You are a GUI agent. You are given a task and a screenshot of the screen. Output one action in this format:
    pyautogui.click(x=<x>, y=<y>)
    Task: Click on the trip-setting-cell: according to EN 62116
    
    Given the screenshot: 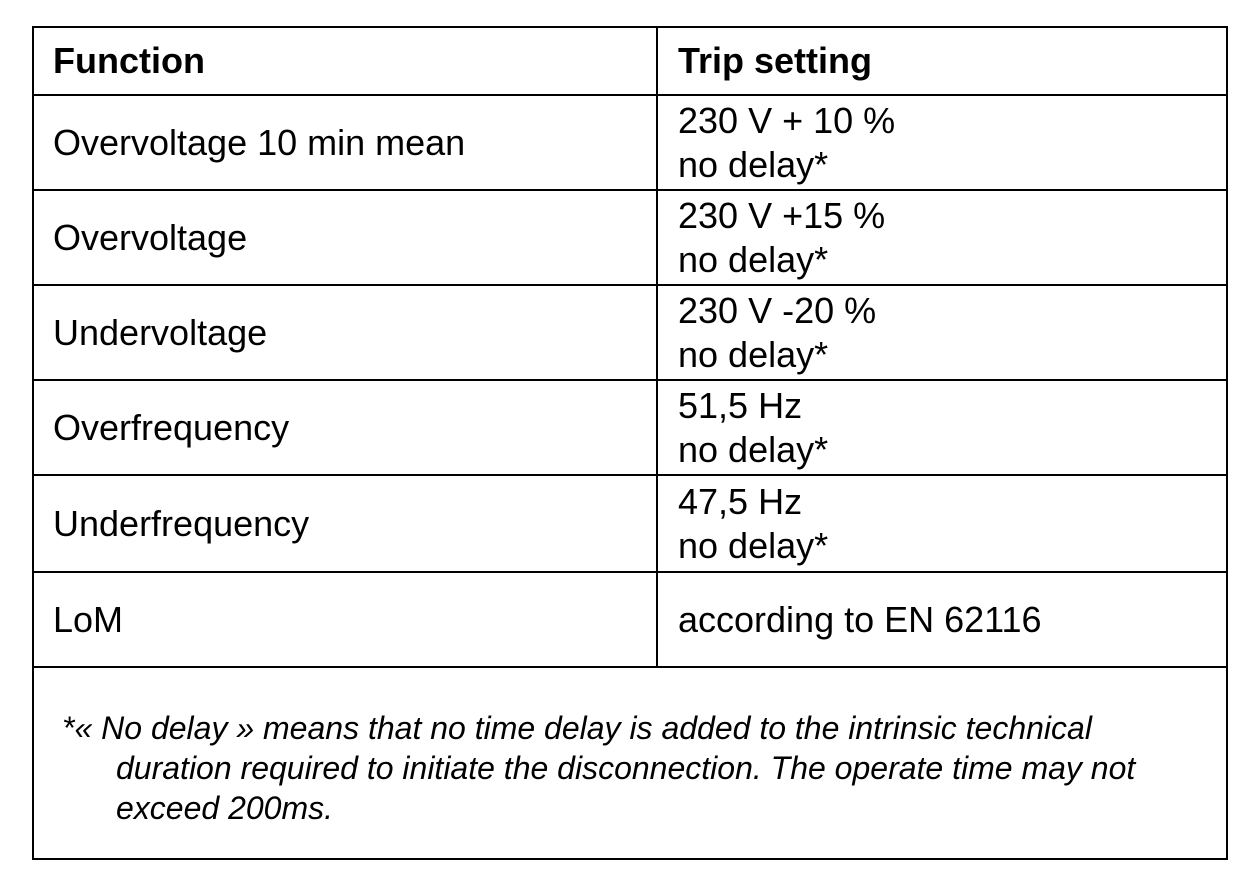 What is the action you would take?
    pyautogui.click(x=942, y=619)
    